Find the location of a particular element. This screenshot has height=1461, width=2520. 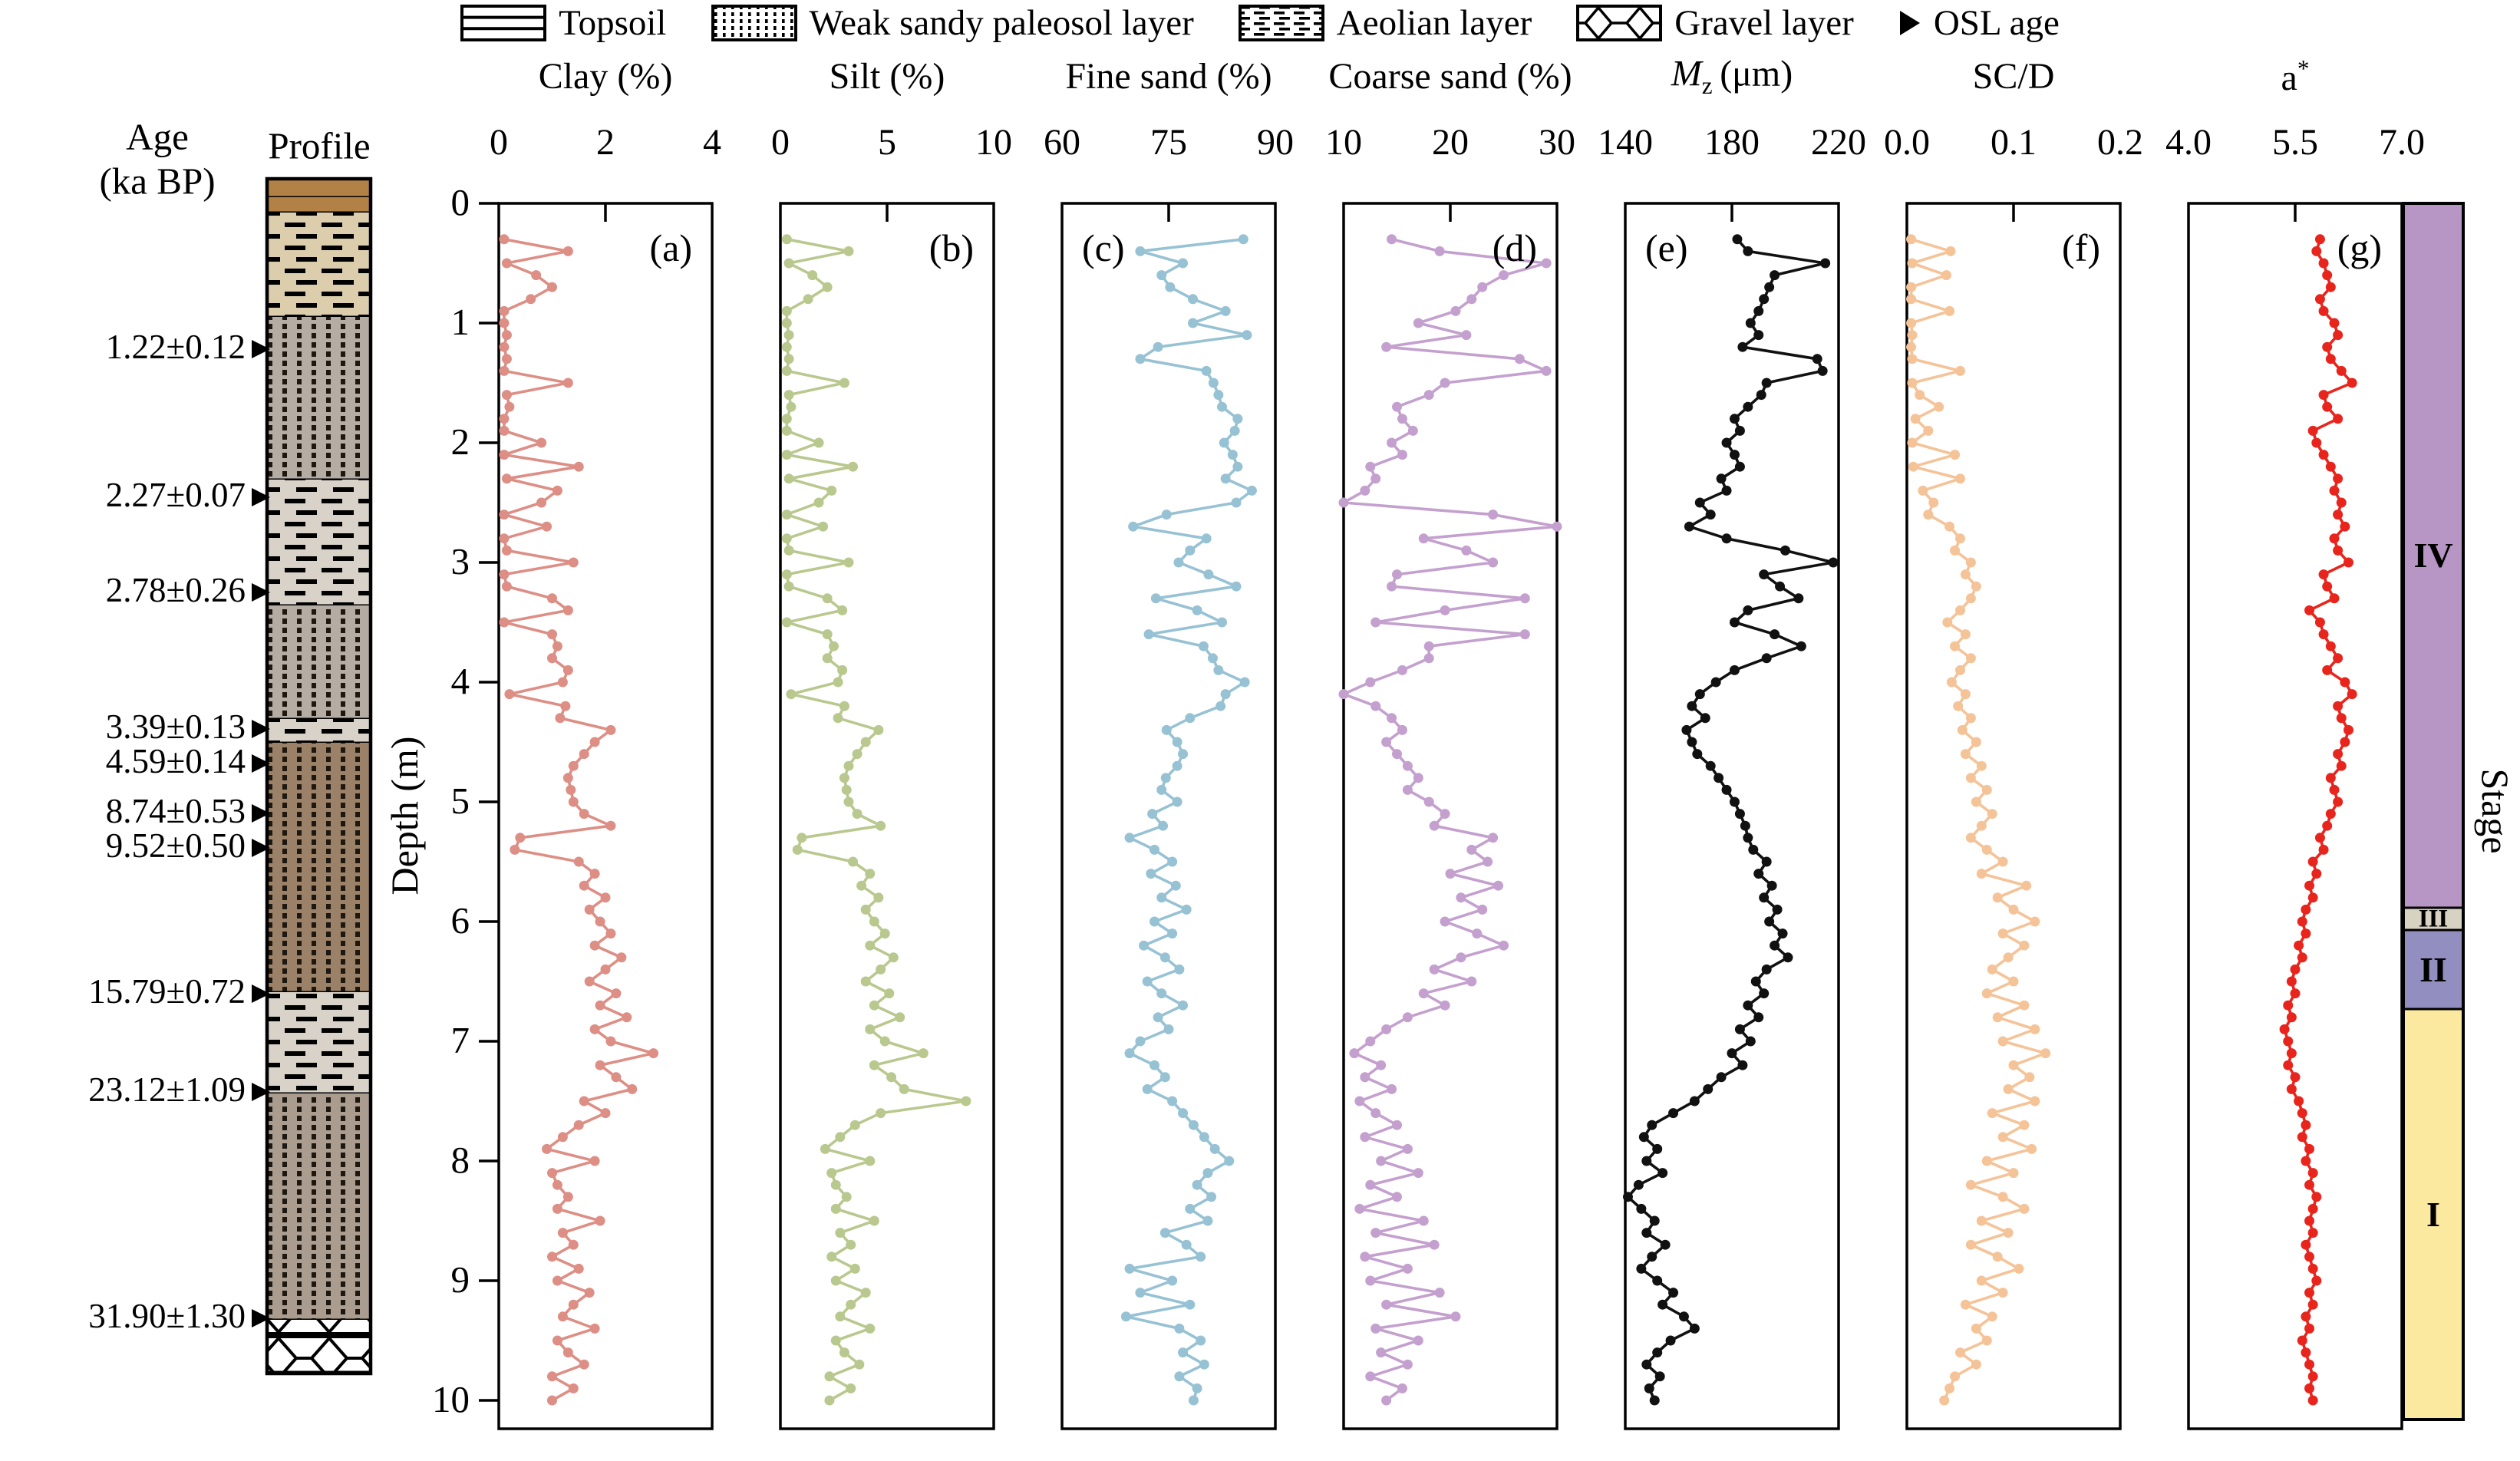

series-line-clay is located at coordinates (579, 820).